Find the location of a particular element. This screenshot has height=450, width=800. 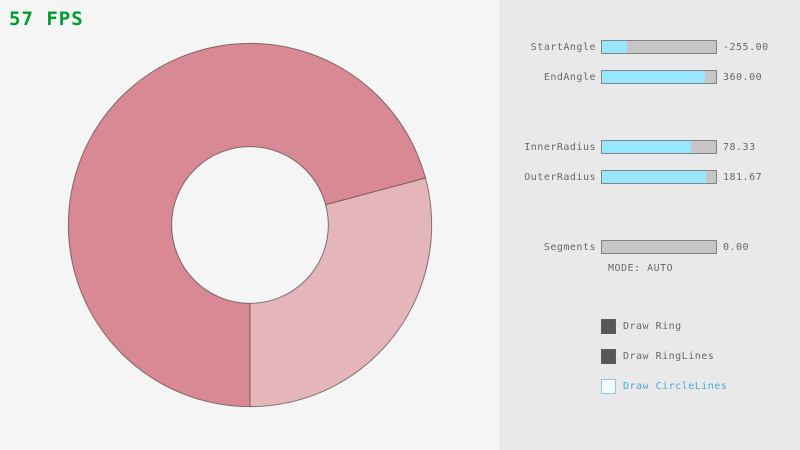

inner-radius-value: 78.33 is located at coordinates (739, 147).